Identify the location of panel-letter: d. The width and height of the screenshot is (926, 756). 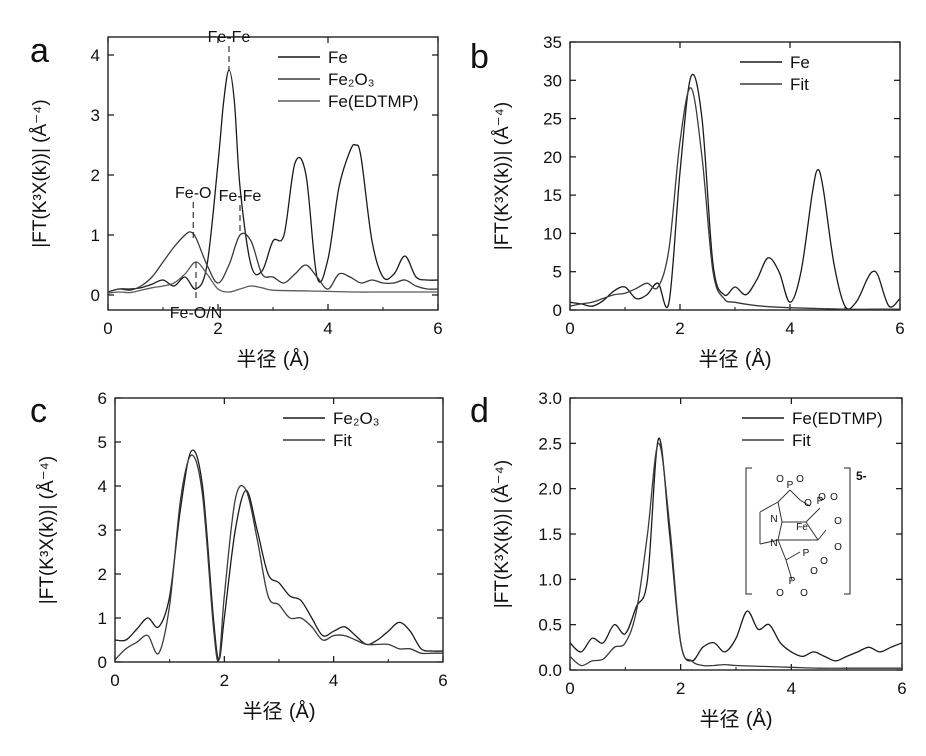
(479, 411).